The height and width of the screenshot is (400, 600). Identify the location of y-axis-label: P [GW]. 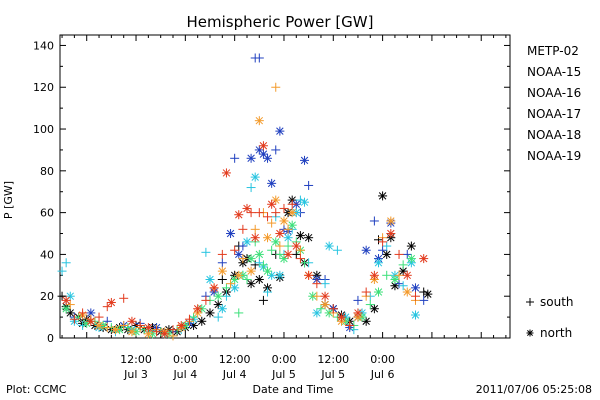
(8, 200).